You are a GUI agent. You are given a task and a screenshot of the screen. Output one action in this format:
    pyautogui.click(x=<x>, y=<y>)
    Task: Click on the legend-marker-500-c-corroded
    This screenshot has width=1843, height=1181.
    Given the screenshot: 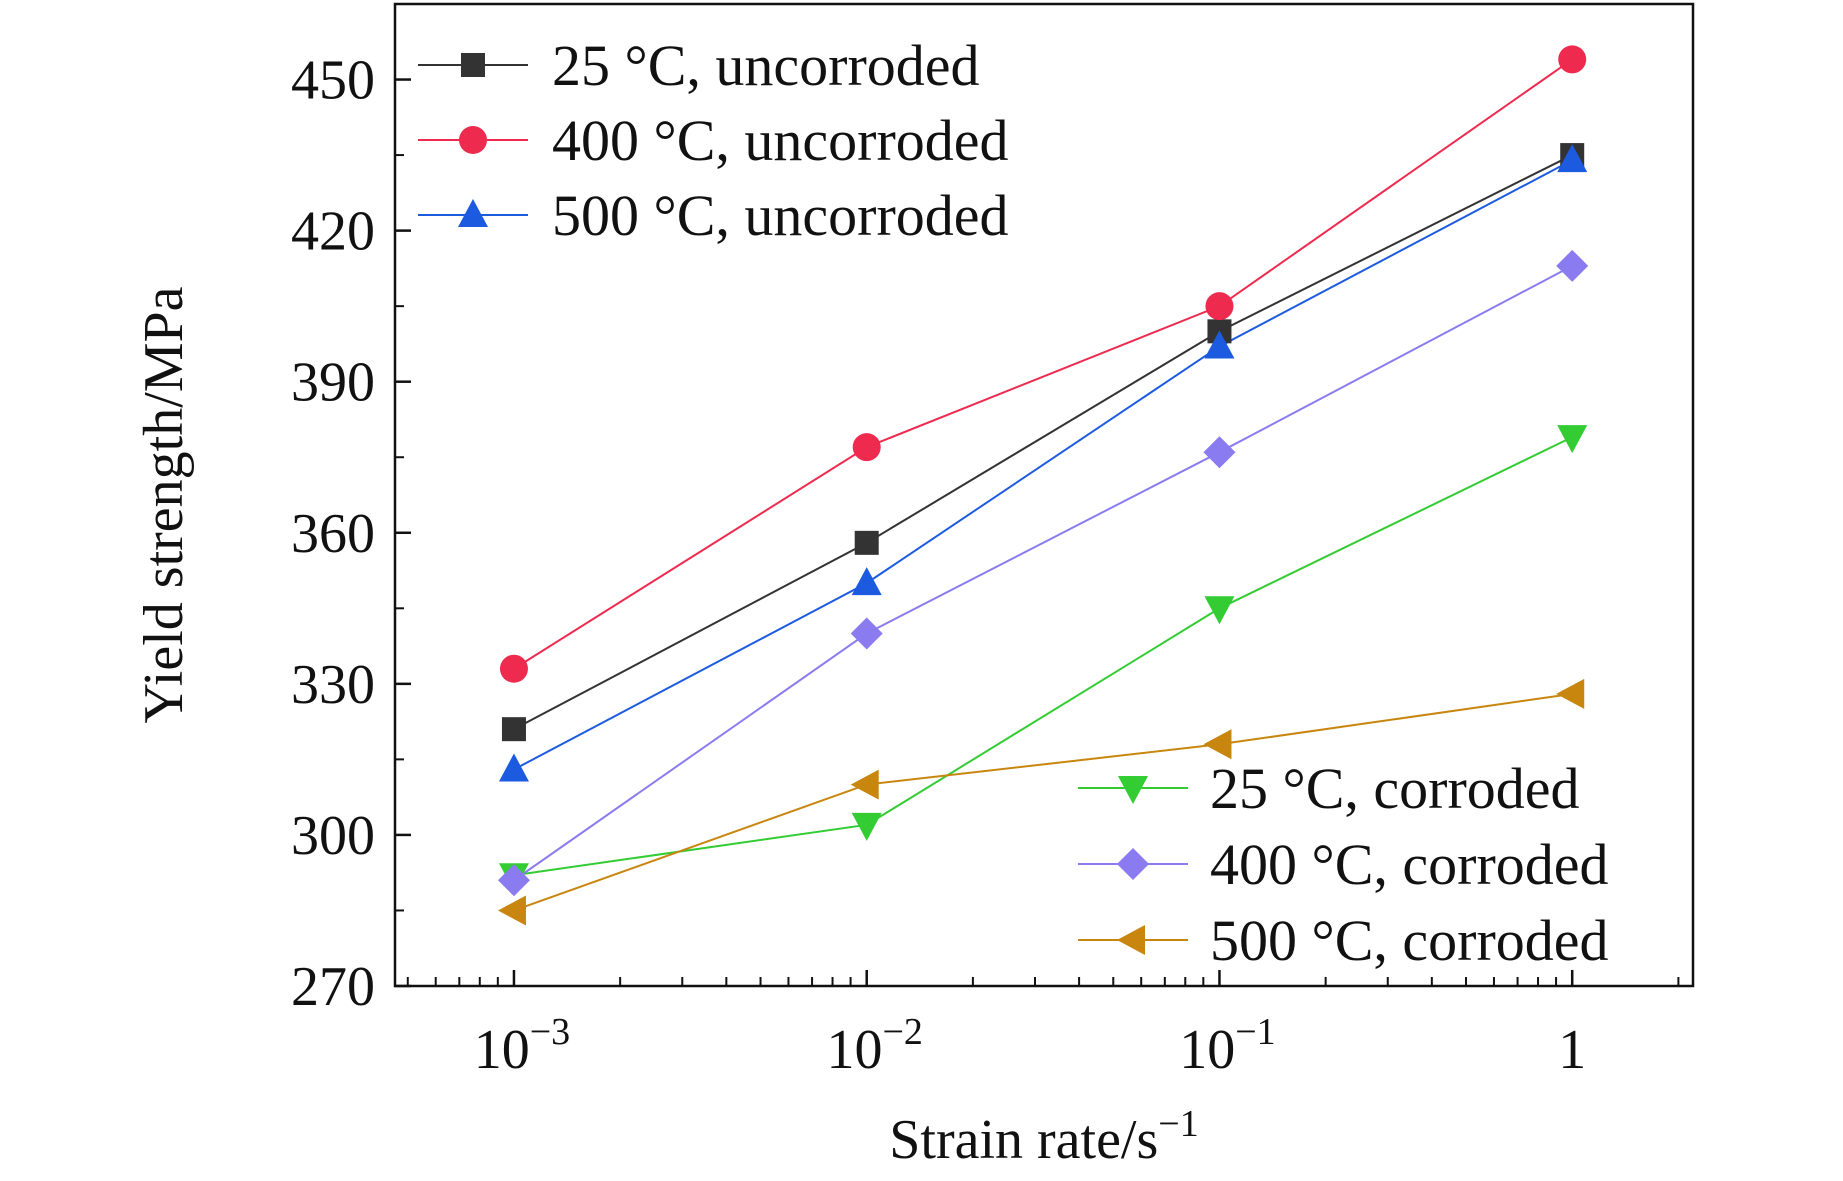 What is the action you would take?
    pyautogui.click(x=1131, y=940)
    